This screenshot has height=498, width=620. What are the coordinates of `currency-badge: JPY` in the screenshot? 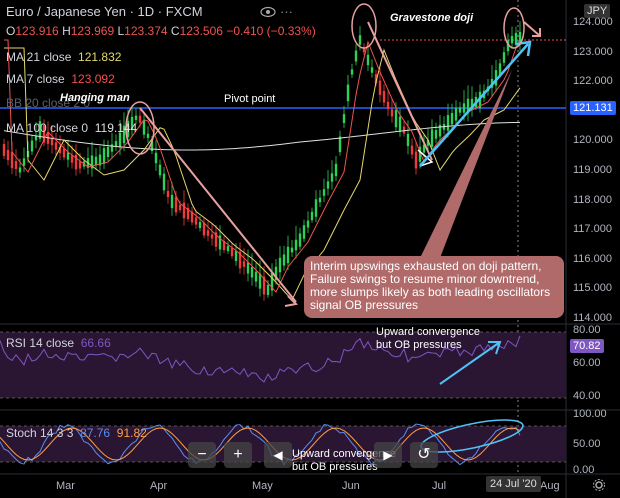 It's located at (597, 11).